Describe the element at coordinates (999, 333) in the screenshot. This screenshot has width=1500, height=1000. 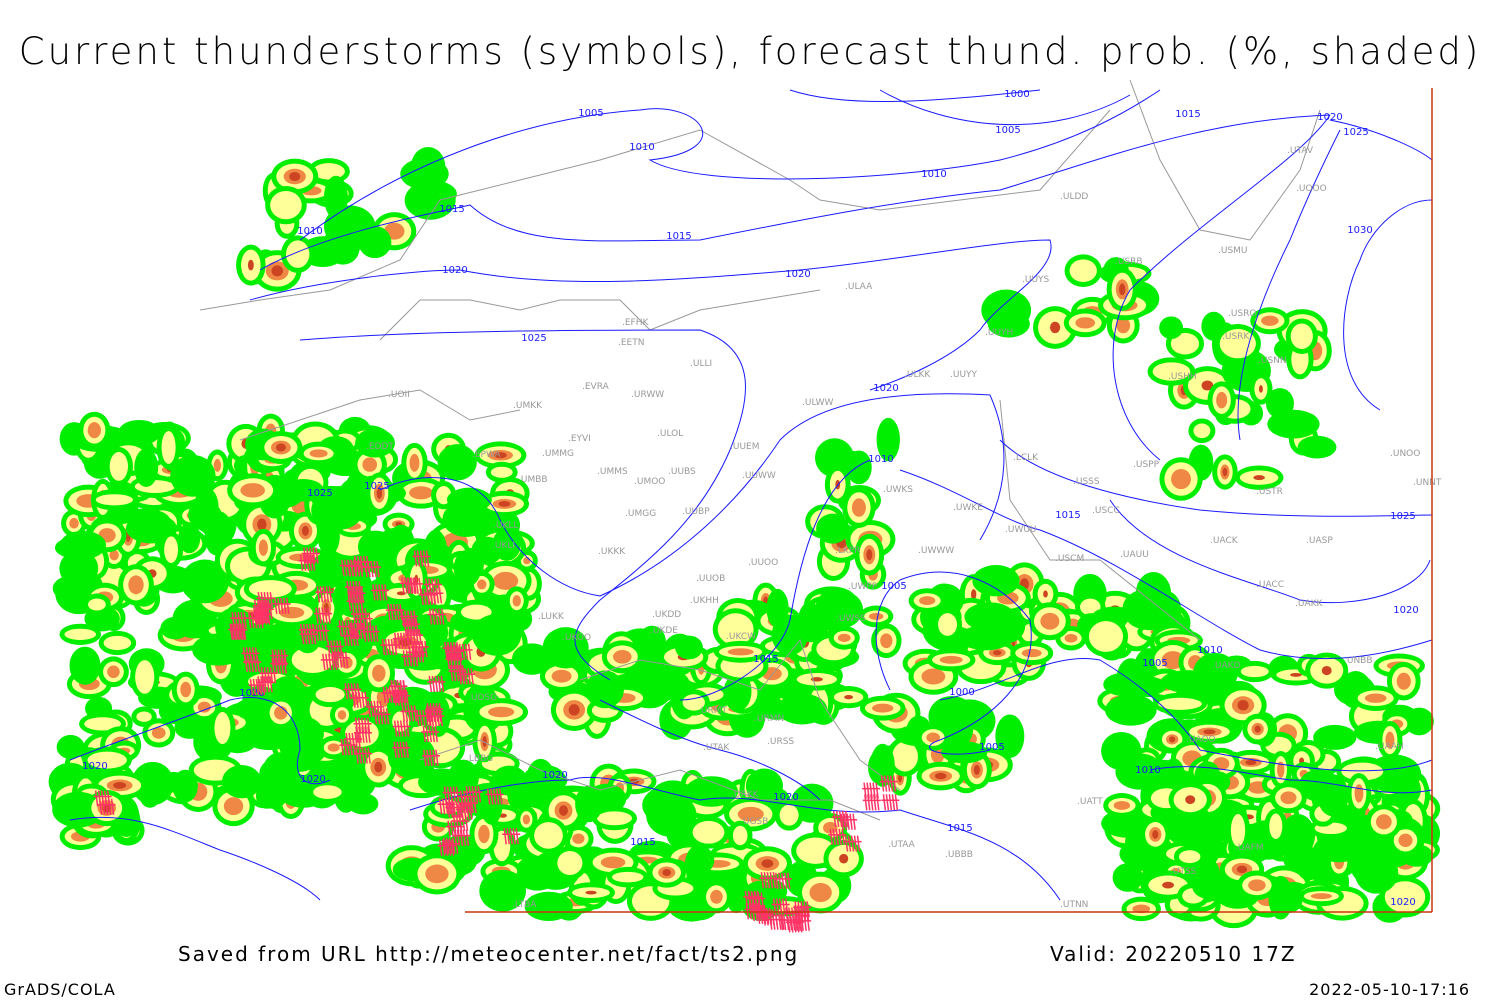
I see `station-label: .UUYH` at that location.